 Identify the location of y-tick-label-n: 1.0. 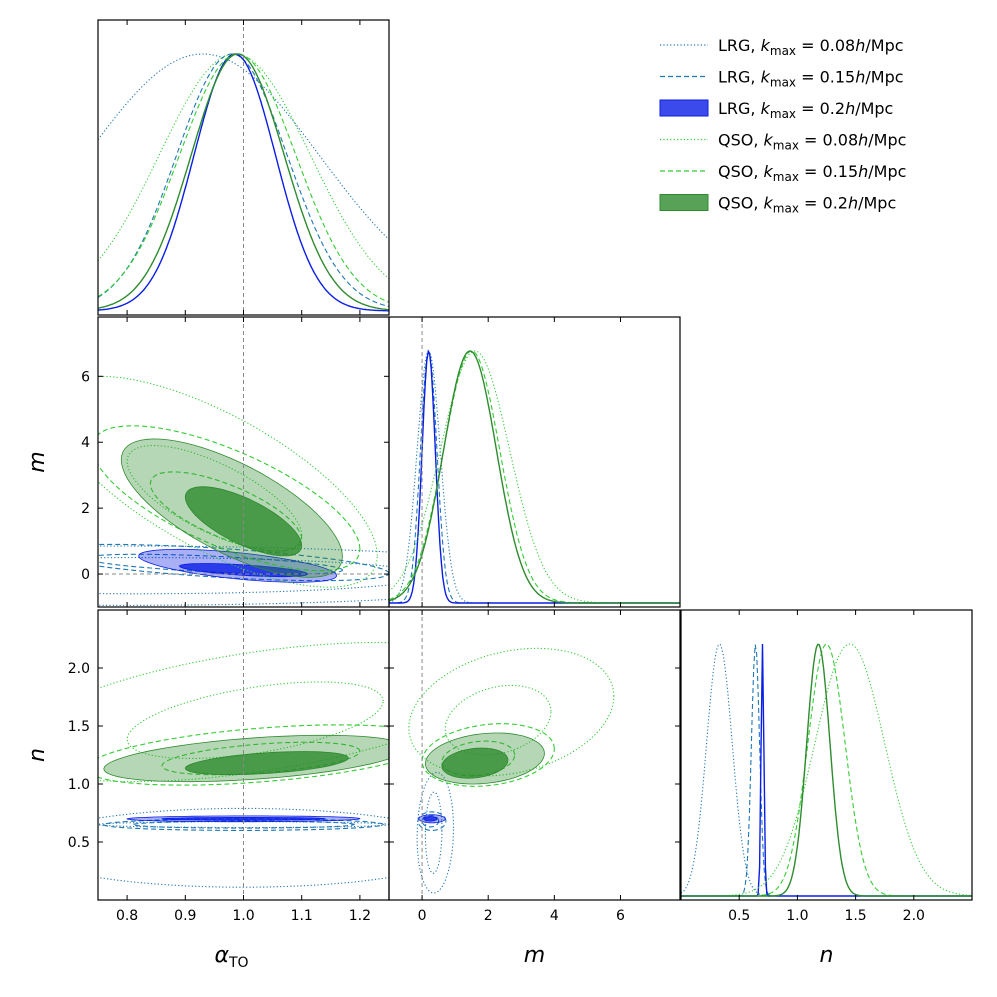
(79, 785).